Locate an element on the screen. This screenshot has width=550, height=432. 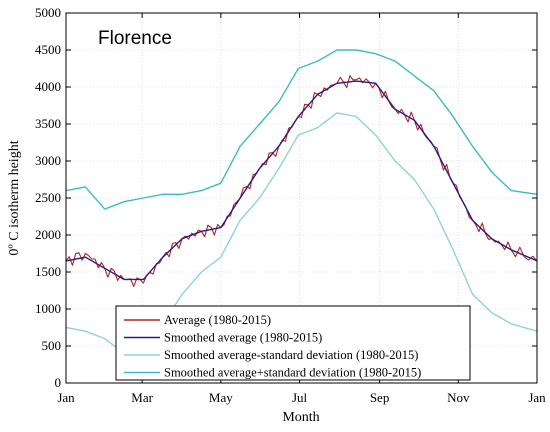
x-tick-label: Jul is located at coordinates (300, 397).